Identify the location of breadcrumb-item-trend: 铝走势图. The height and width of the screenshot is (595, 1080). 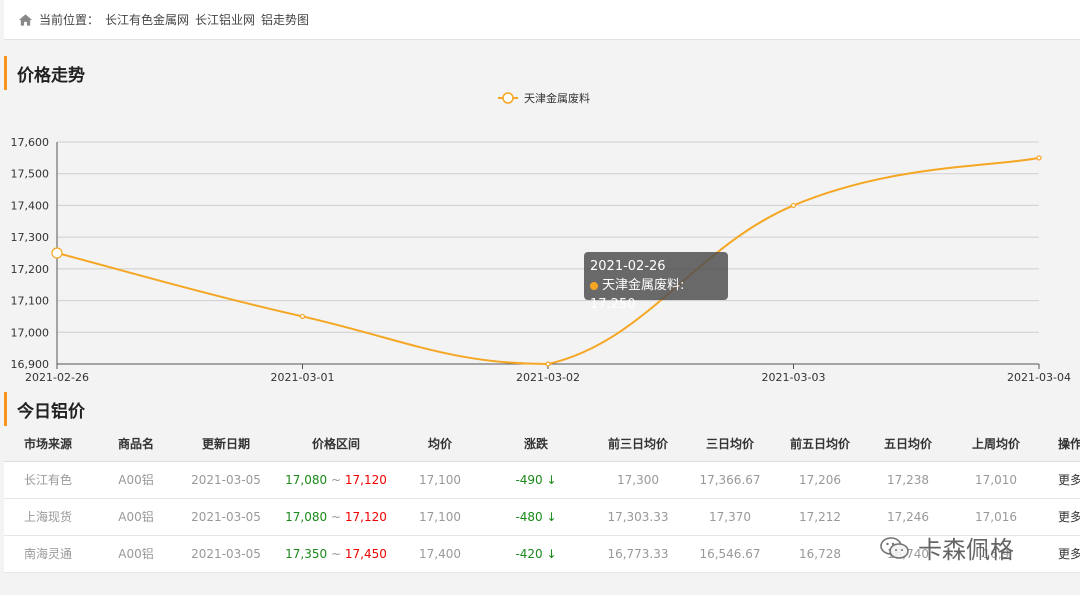
(285, 20).